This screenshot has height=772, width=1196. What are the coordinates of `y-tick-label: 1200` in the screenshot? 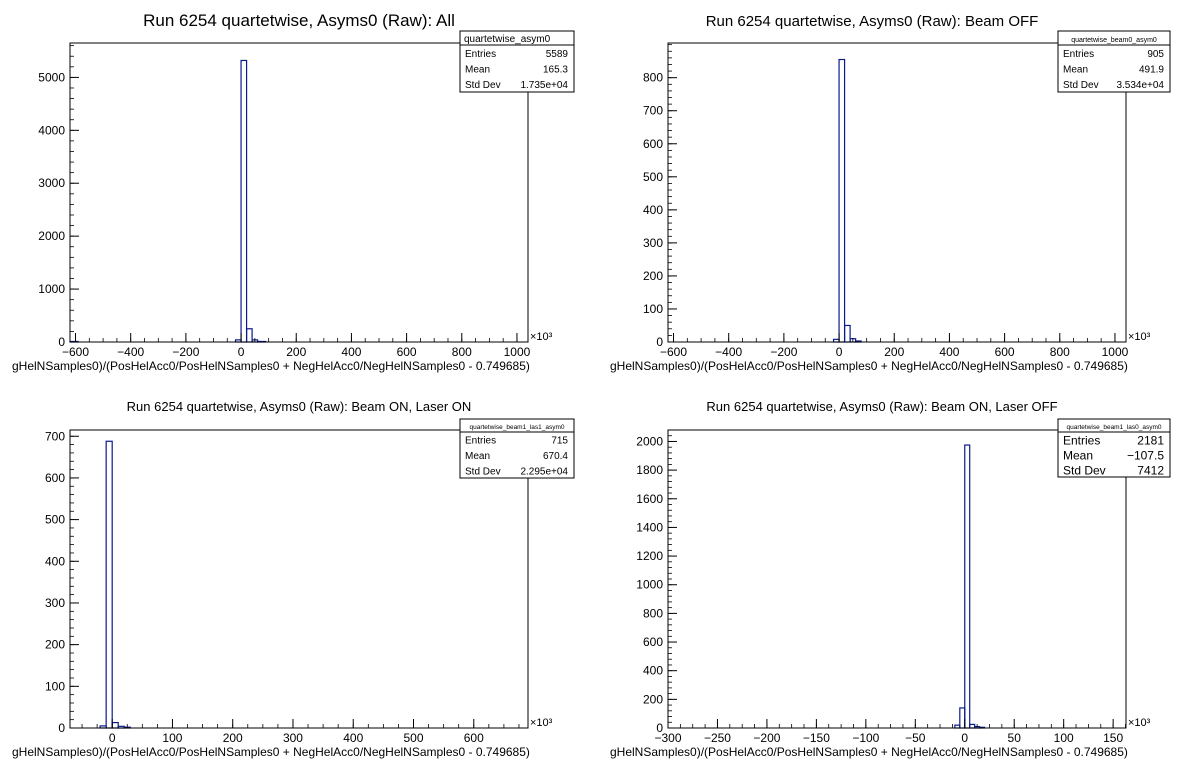 It's located at (649, 556).